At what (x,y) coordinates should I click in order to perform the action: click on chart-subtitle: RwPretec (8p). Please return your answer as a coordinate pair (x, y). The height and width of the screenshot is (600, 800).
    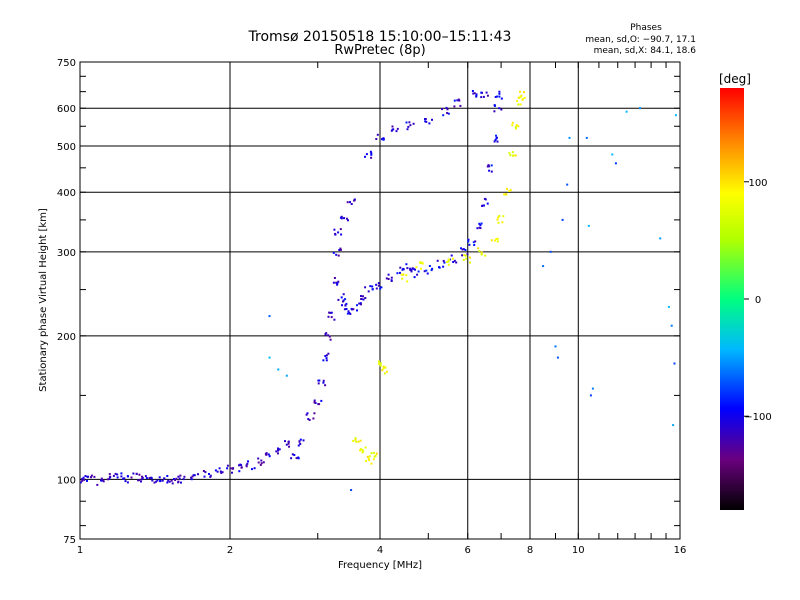
    Looking at the image, I should click on (379, 50).